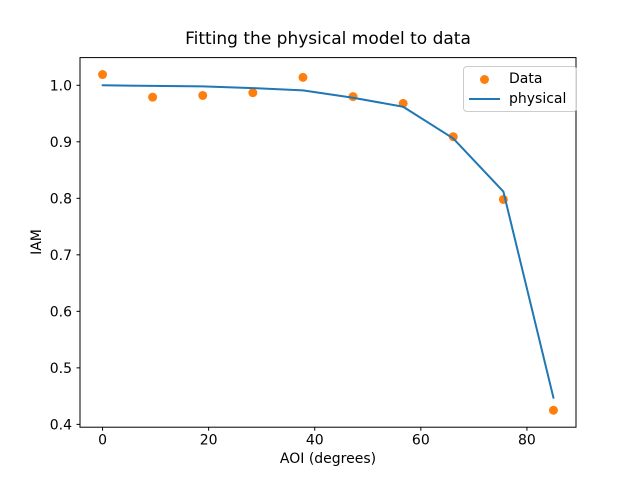 The width and height of the screenshot is (640, 480). I want to click on legend: Data physical, so click(520, 89).